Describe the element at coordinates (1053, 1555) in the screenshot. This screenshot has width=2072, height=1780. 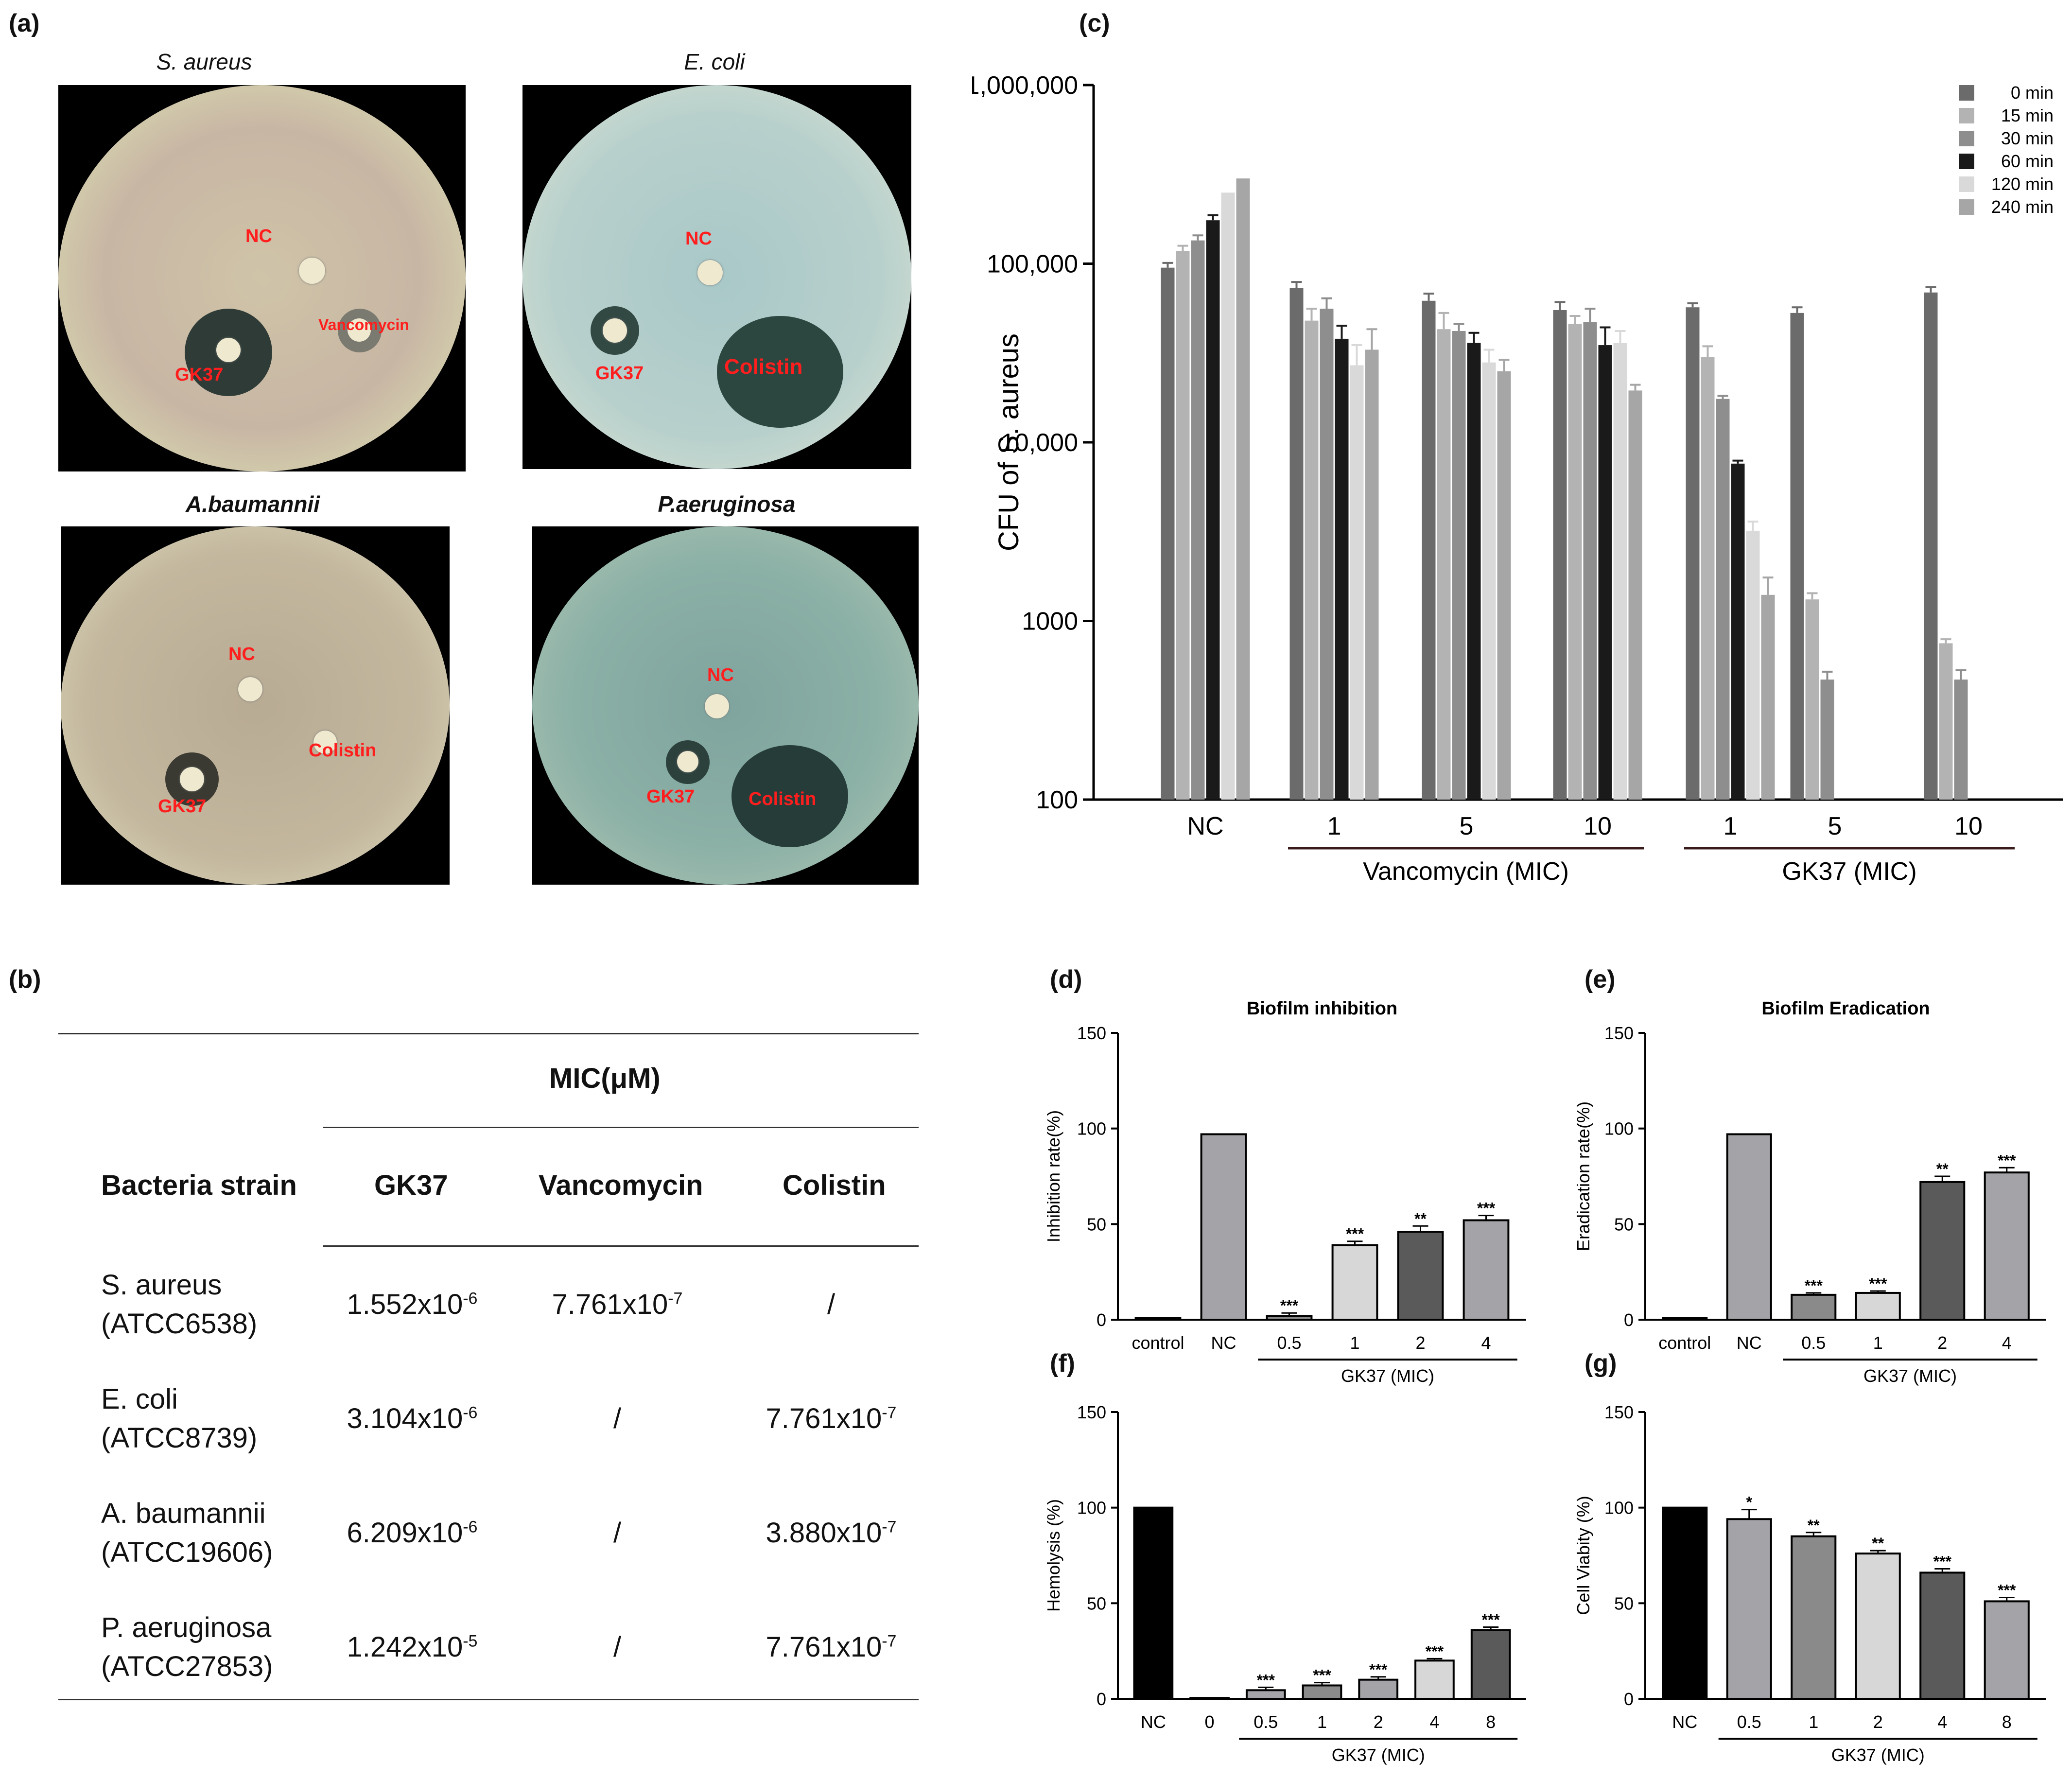
I see `y-axis-label: Hemolysis (%)` at that location.